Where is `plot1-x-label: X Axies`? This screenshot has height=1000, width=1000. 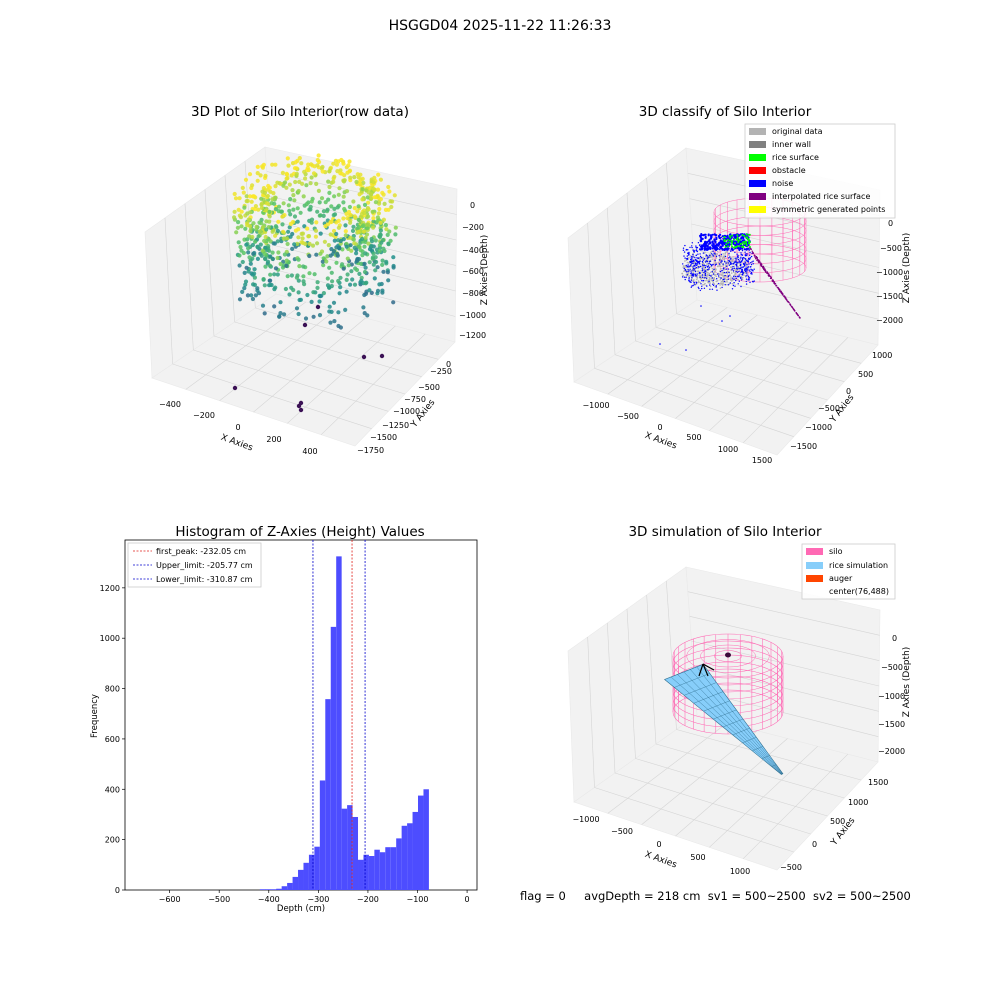
plot1-x-label: X Axies is located at coordinates (236, 443).